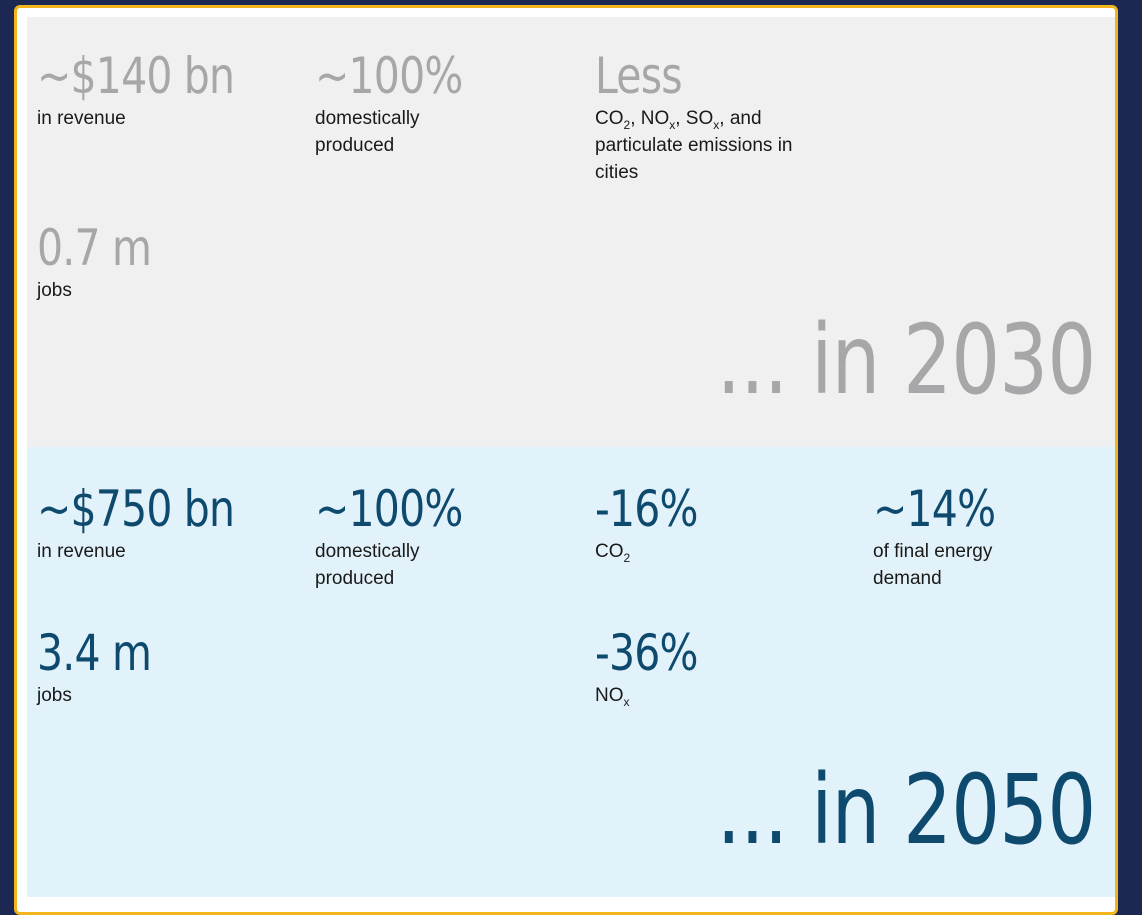 The width and height of the screenshot is (1142, 915). I want to click on stat-value: Less, so click(639, 76).